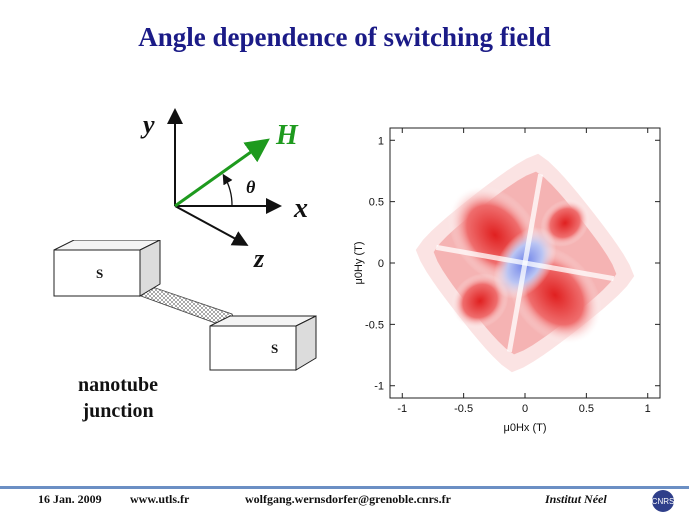 This screenshot has width=689, height=517. What do you see at coordinates (463, 409) in the screenshot?
I see `x-tick-label: -0.5` at bounding box center [463, 409].